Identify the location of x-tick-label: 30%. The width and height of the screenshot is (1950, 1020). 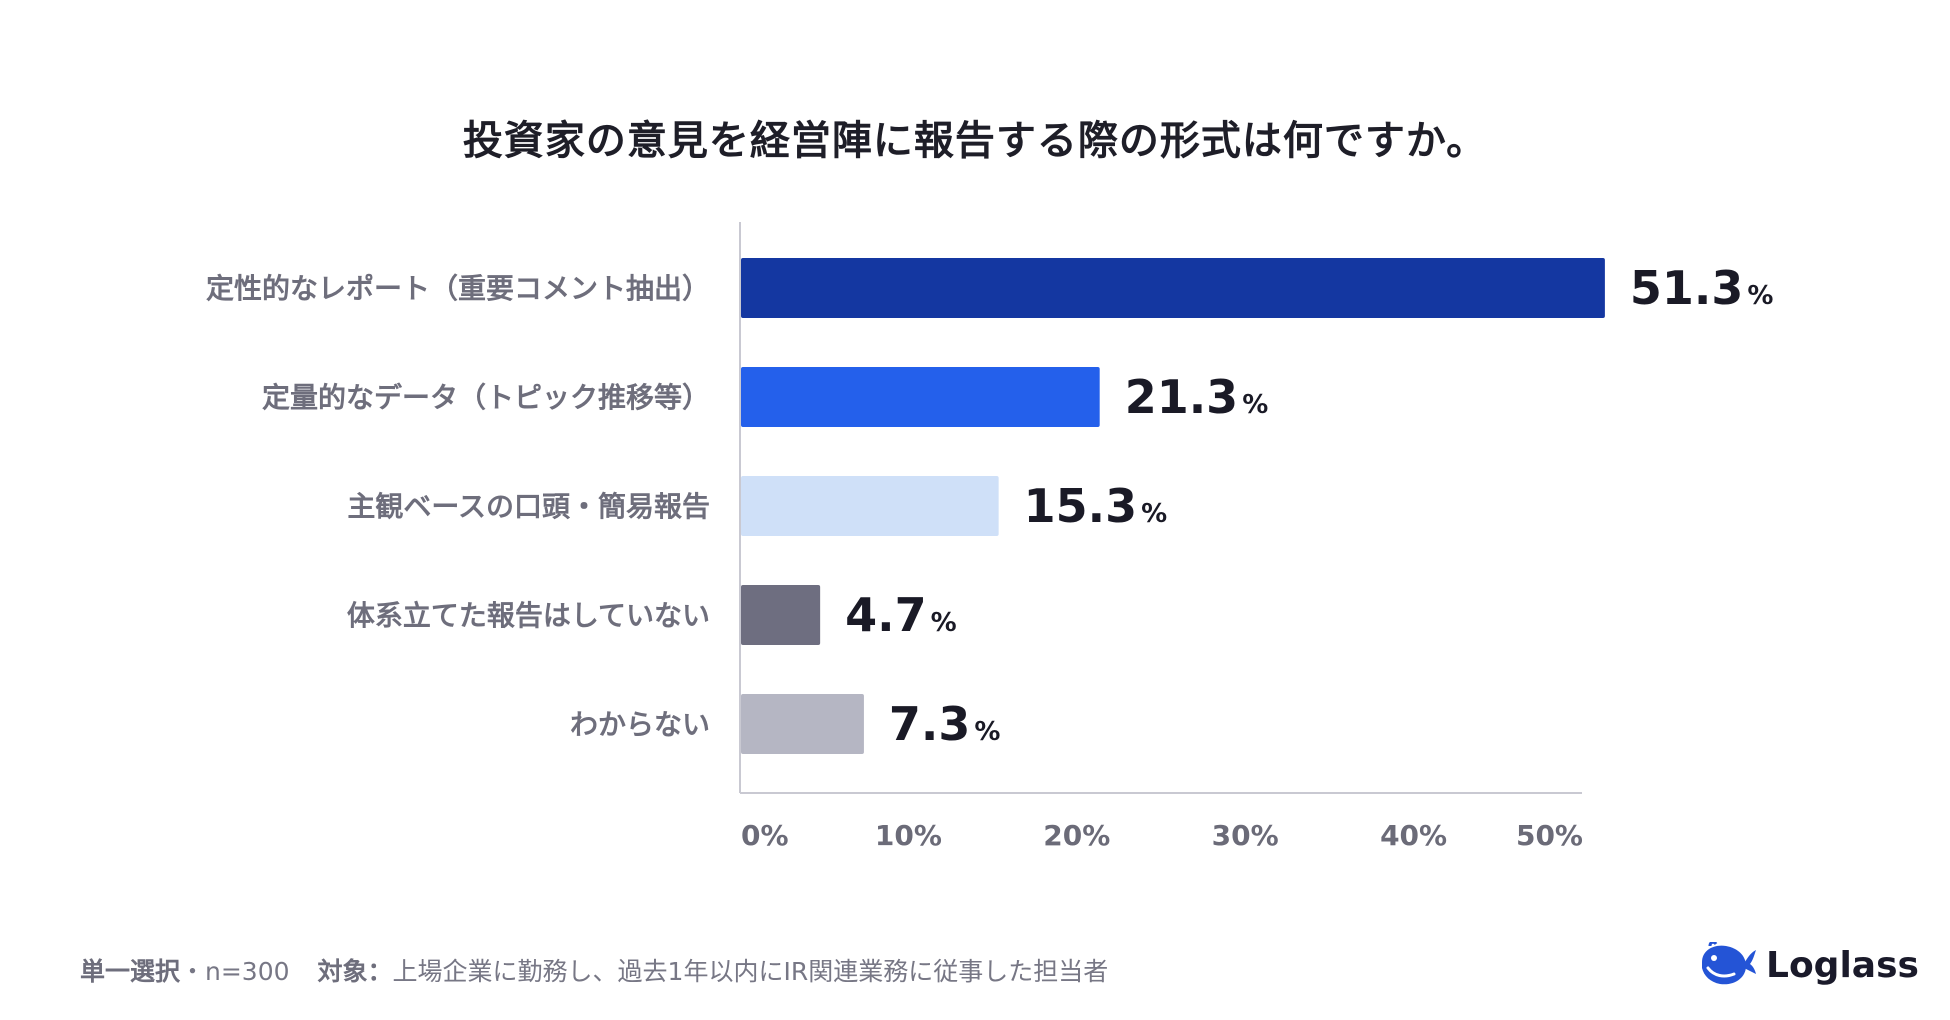
(1245, 835).